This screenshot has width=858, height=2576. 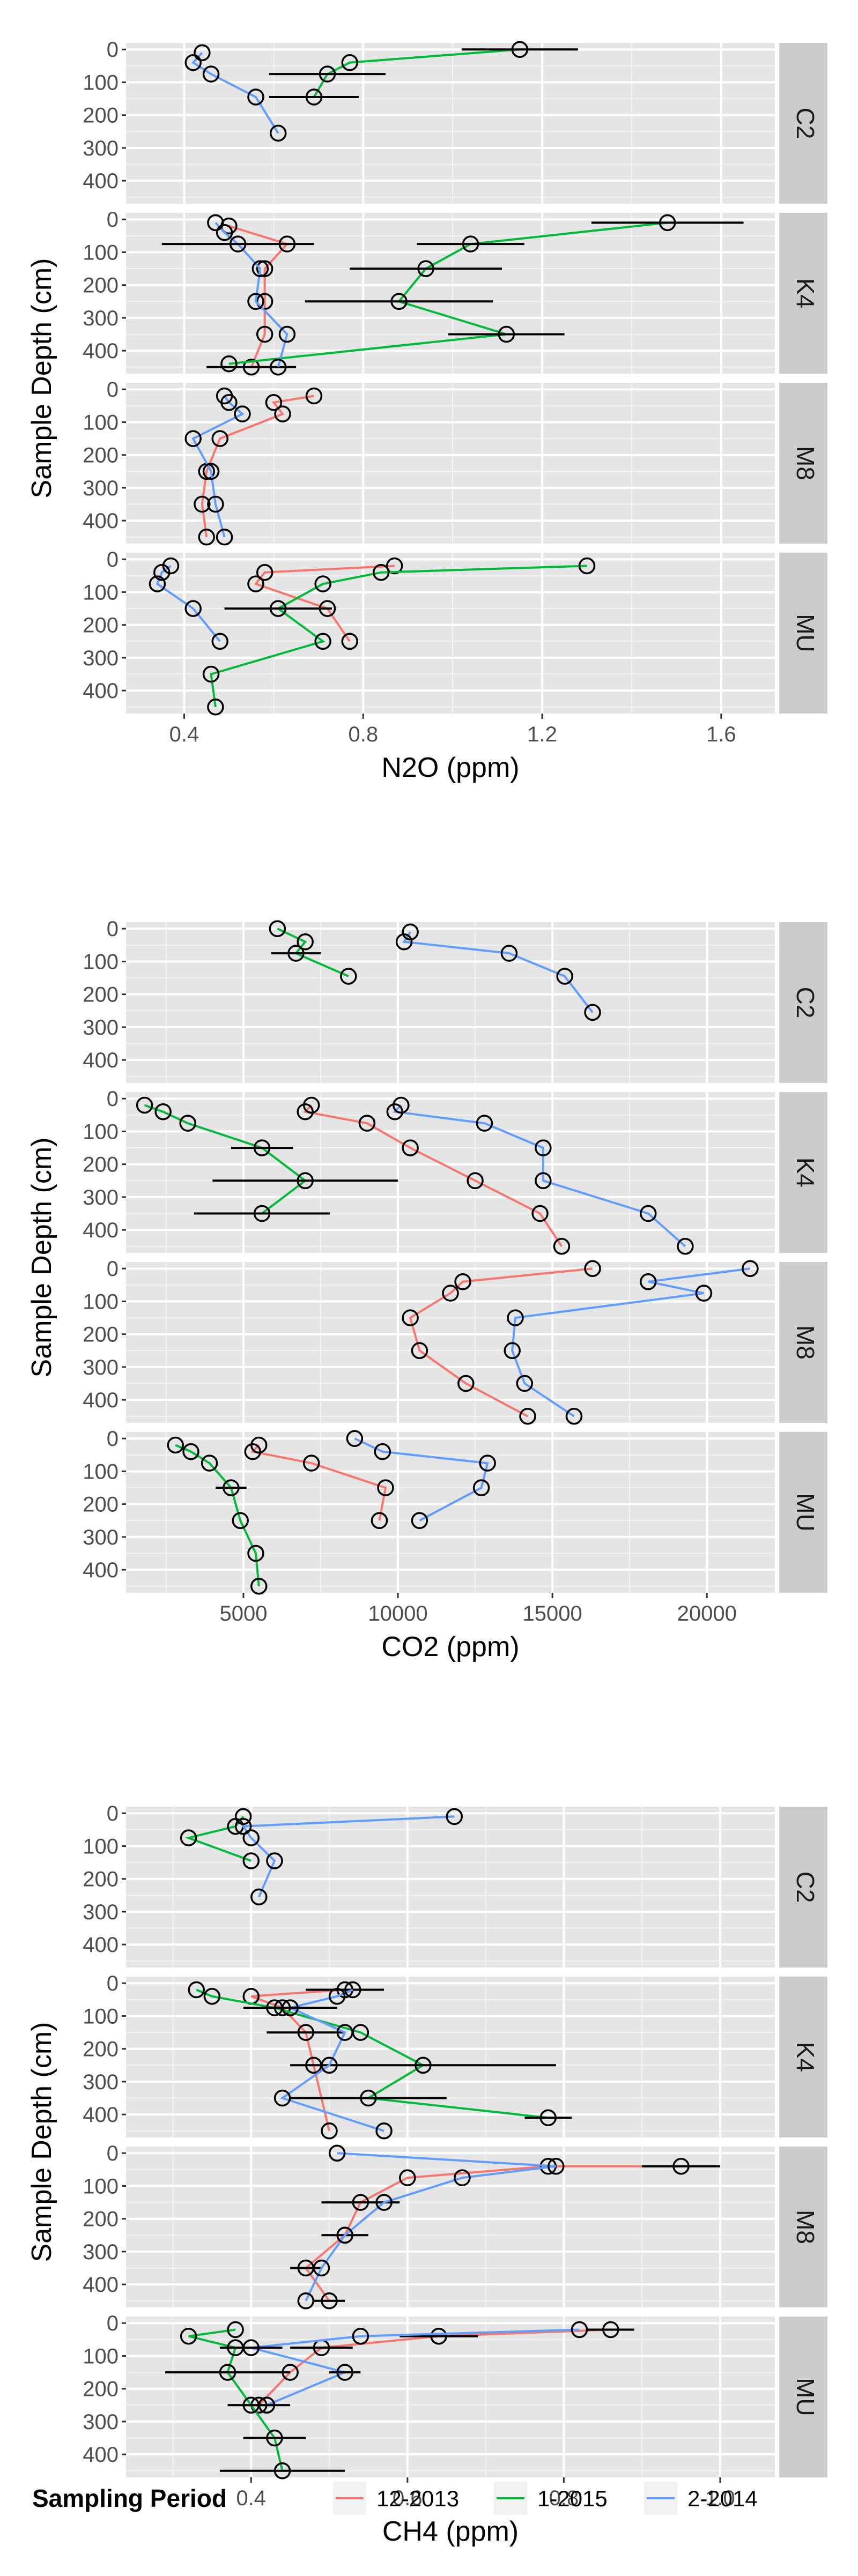 What do you see at coordinates (450, 1646) in the screenshot?
I see `x-axis-title: CO2 (ppm)` at bounding box center [450, 1646].